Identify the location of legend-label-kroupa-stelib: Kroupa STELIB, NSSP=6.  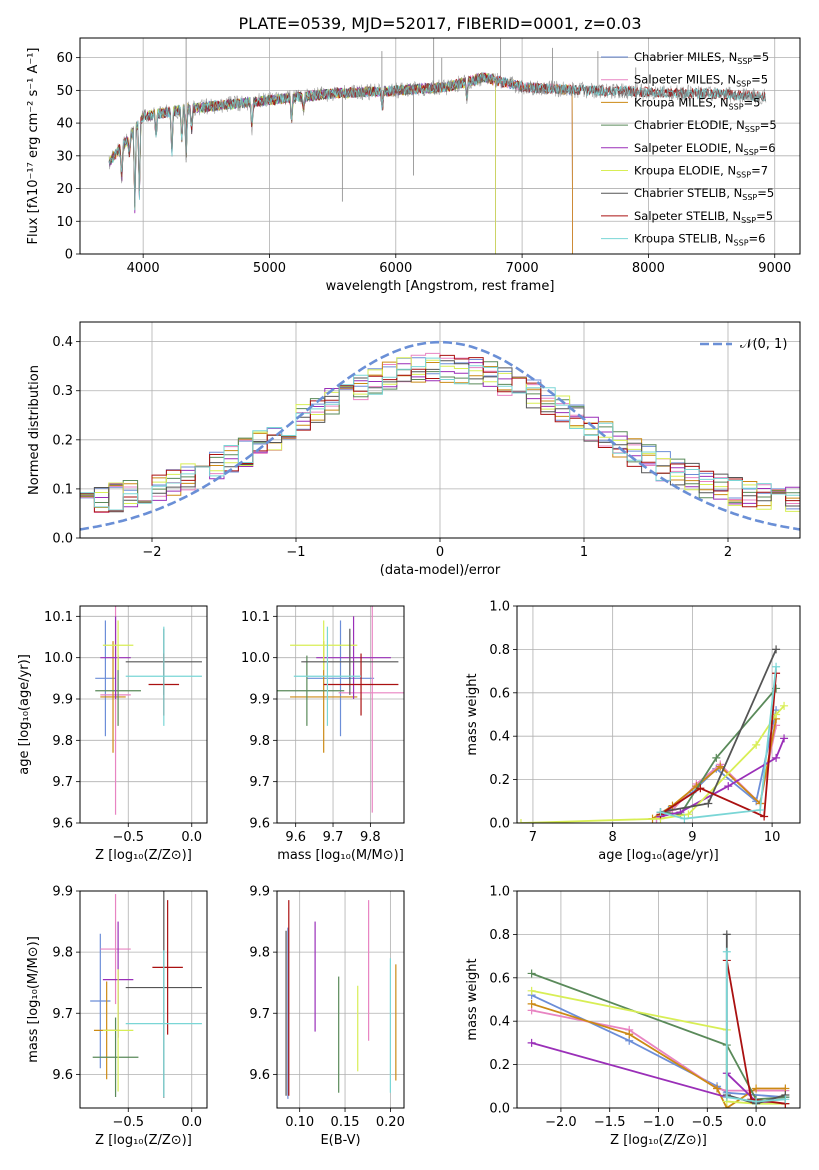
(699, 240).